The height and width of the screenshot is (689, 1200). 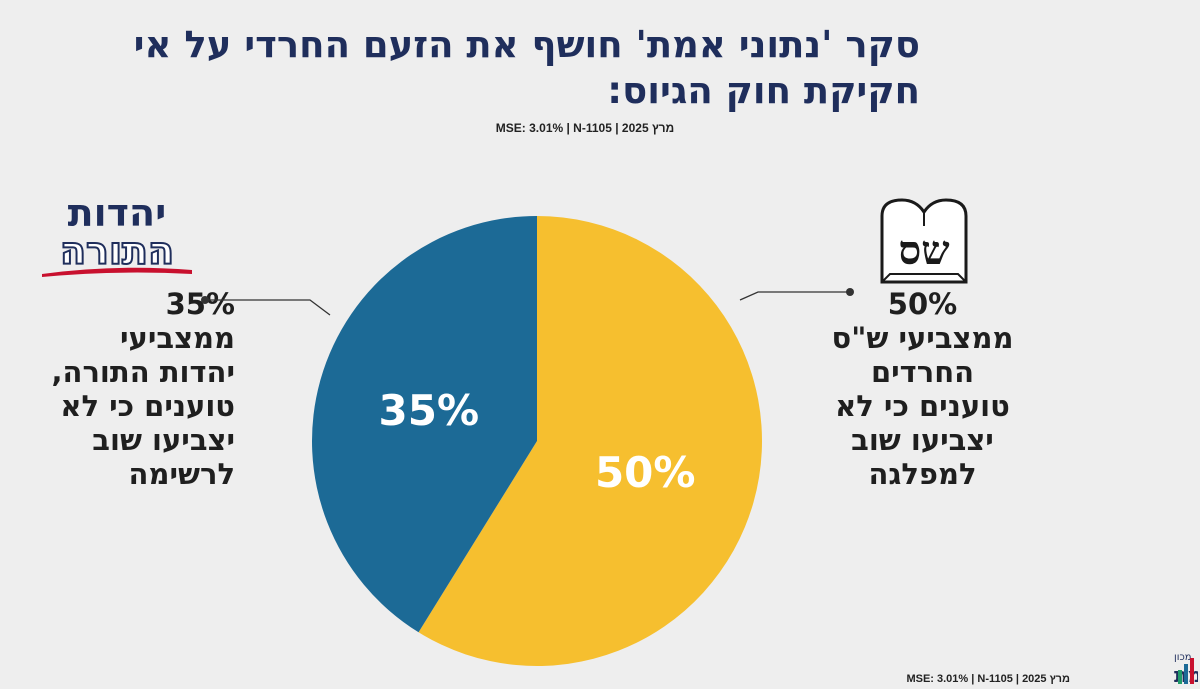 I want to click on pie-slice-label: 35%, so click(x=429, y=410).